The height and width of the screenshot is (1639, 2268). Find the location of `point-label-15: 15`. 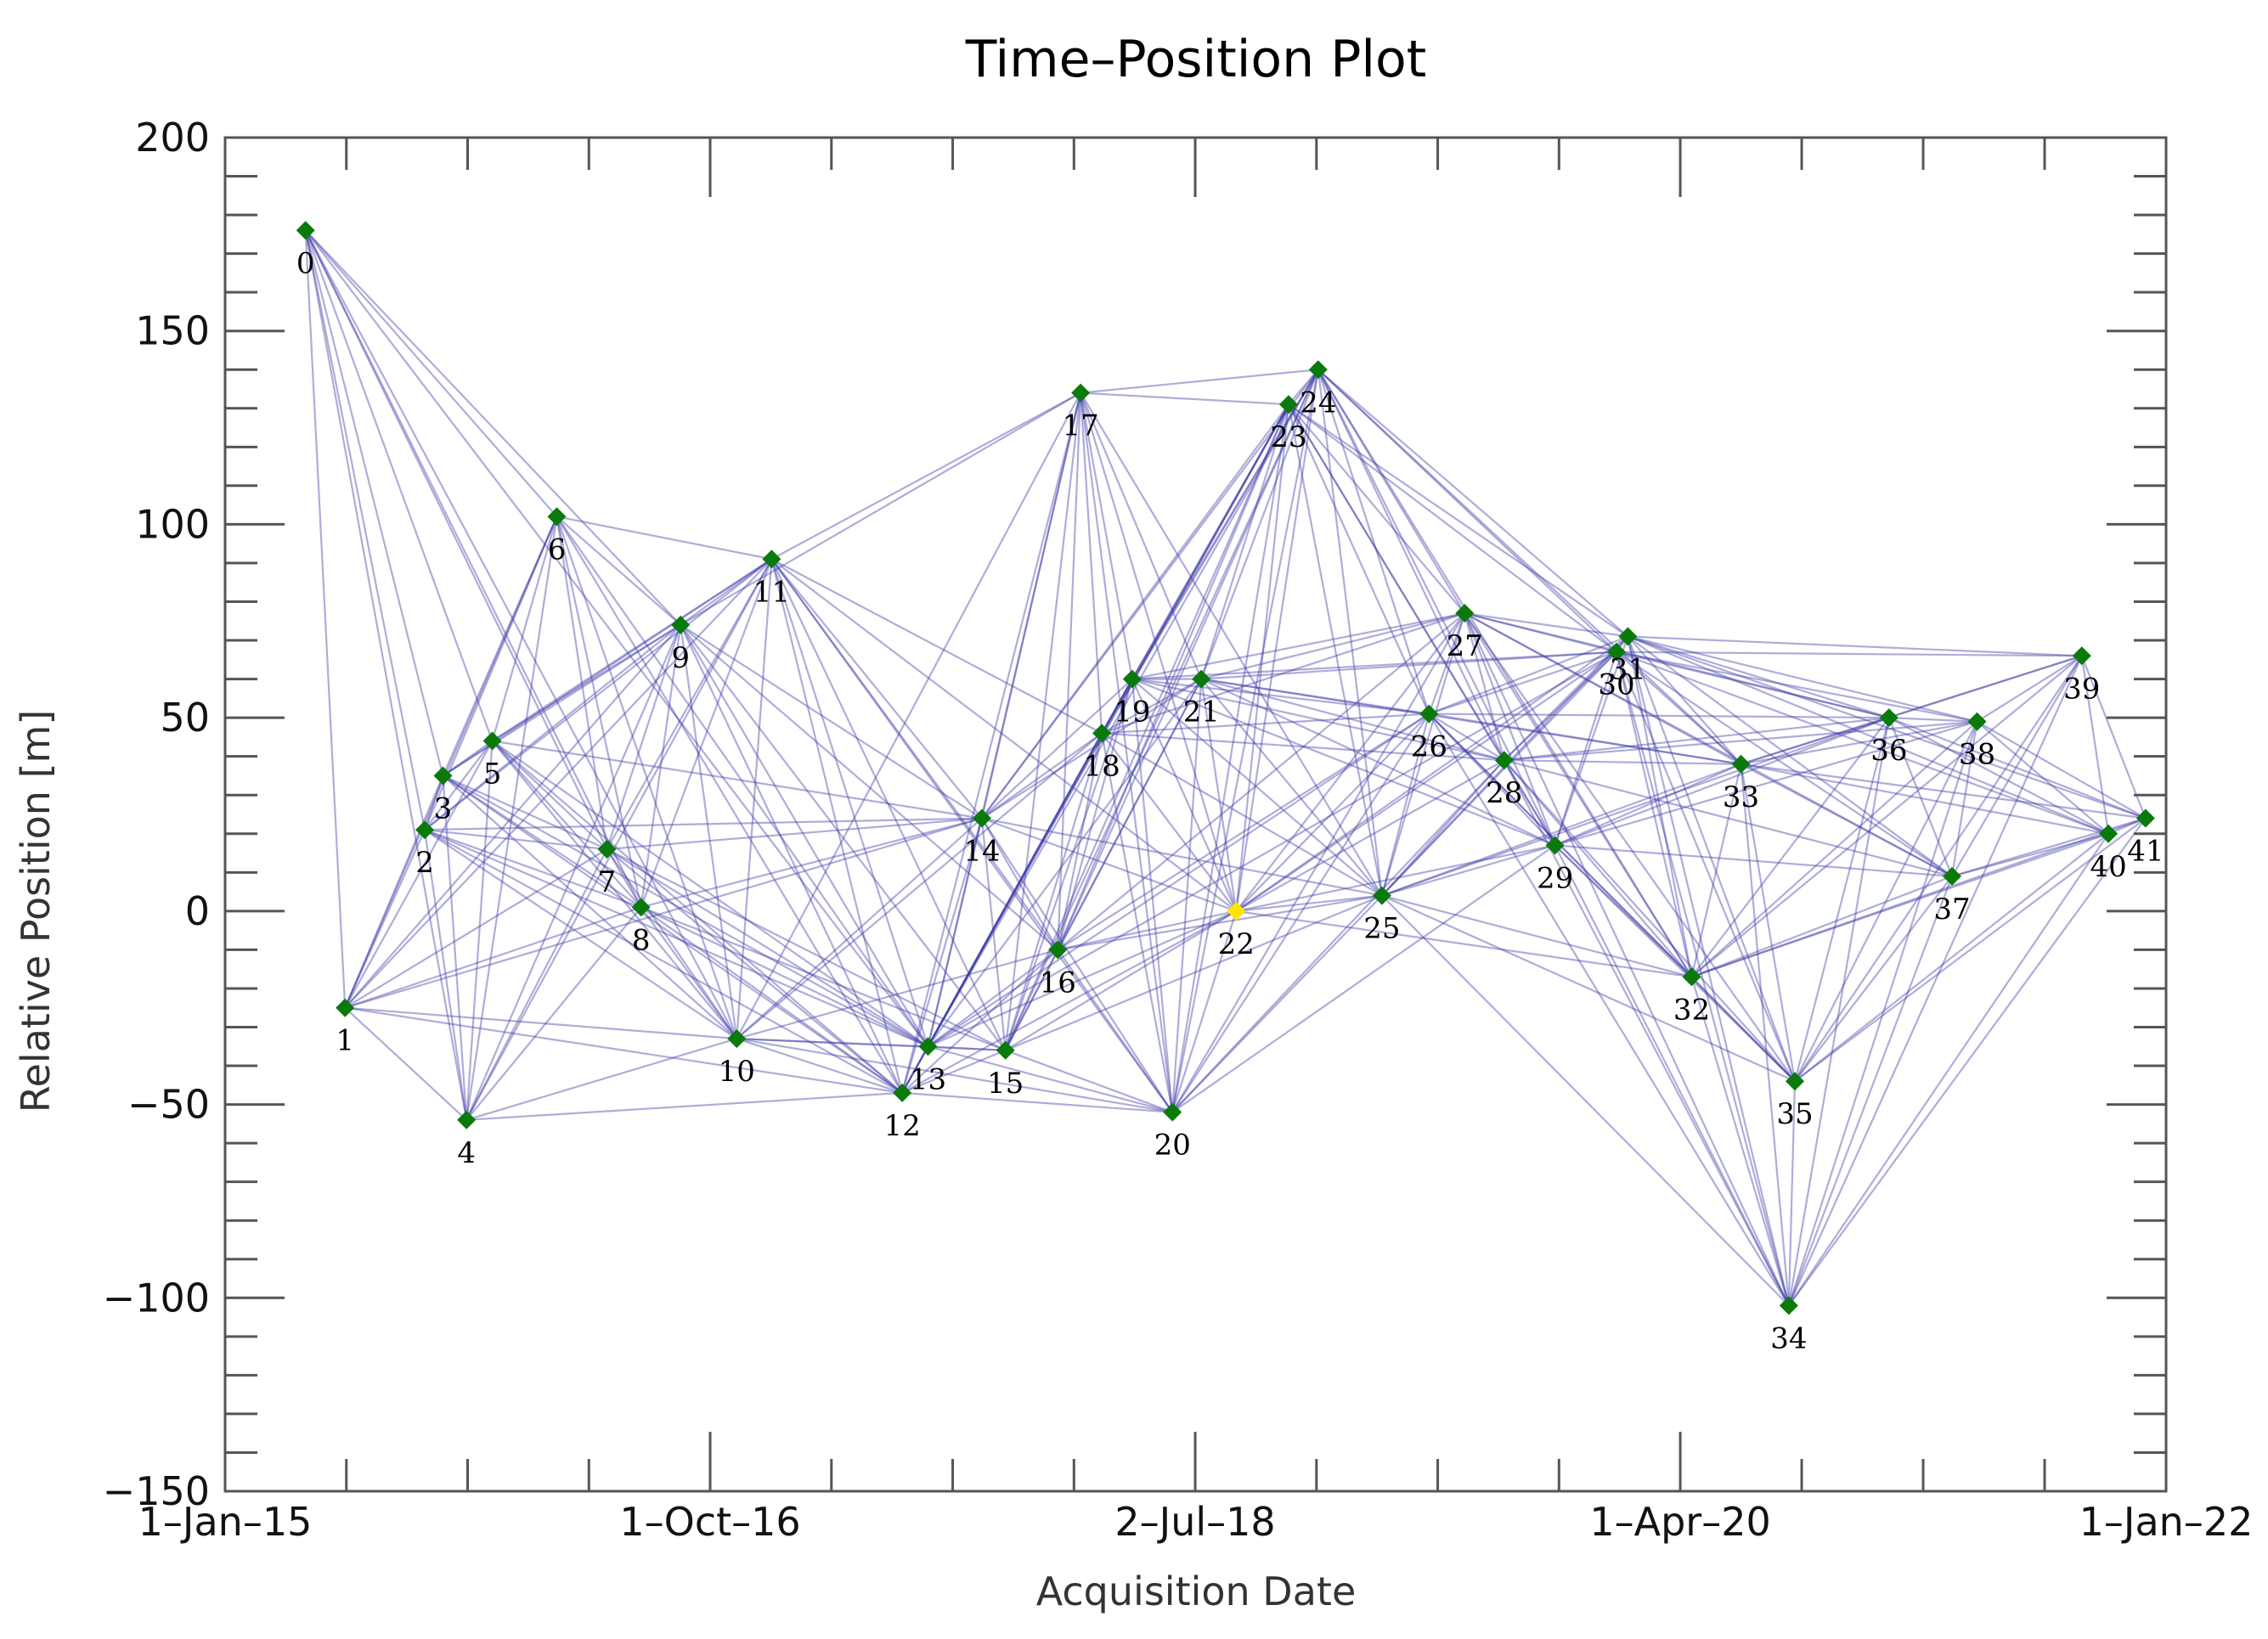

point-label-15: 15 is located at coordinates (1005, 1084).